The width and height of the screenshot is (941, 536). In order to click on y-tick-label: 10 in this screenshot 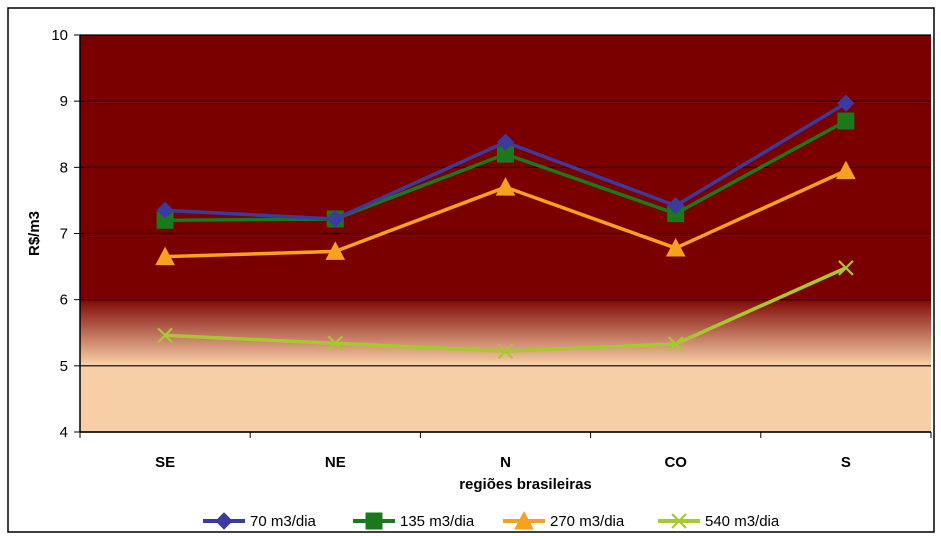, I will do `click(59, 35)`.